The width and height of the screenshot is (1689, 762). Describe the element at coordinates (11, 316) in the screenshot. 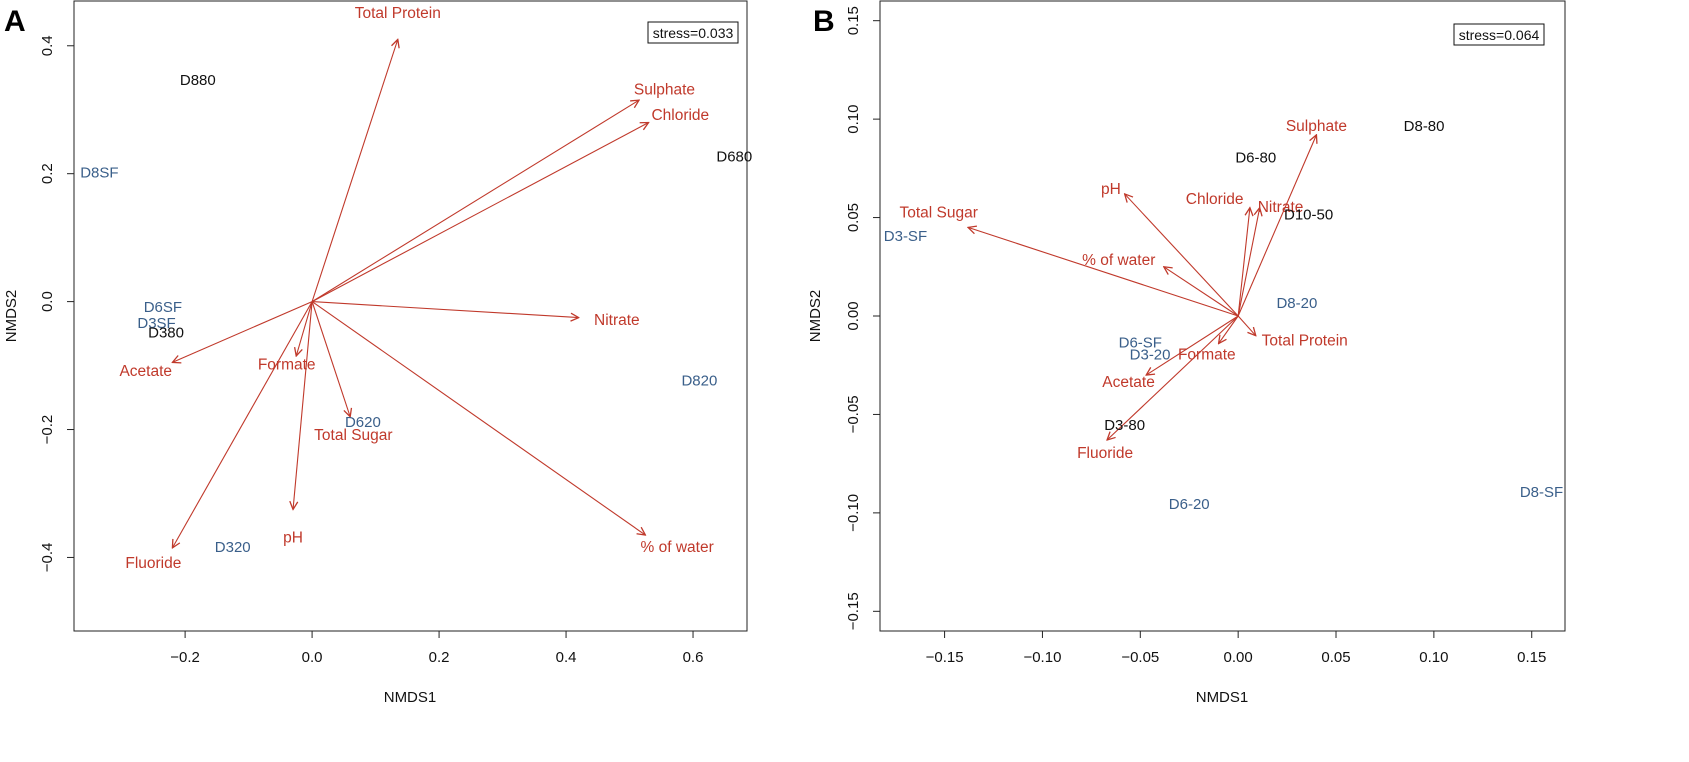

I see `panel-a-y-axis-title: NMDS2` at that location.